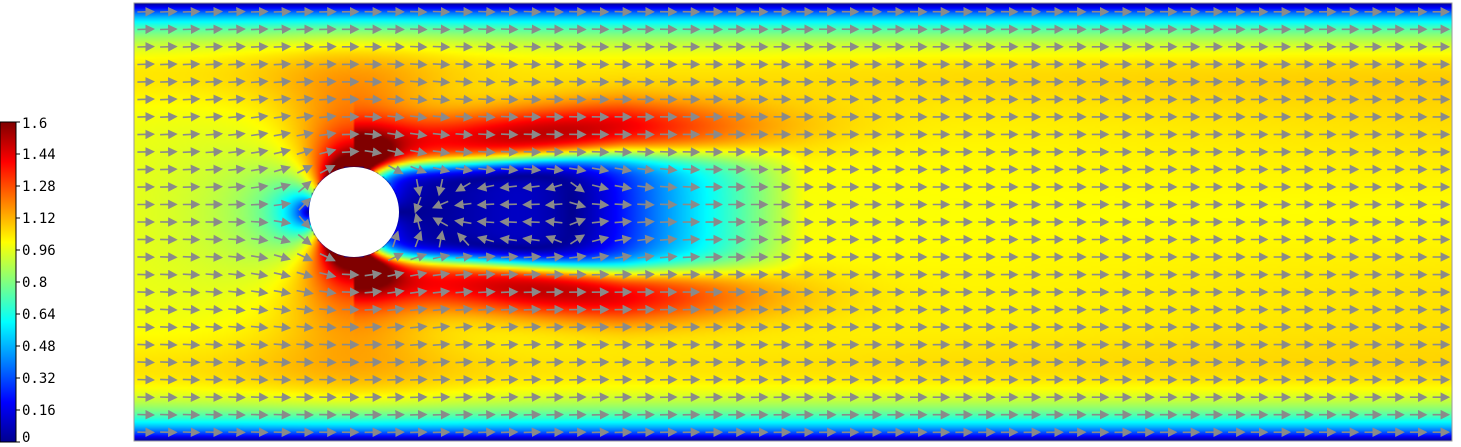 The image size is (1461, 447). Describe the element at coordinates (39, 411) in the screenshot. I see `colorbar-tick-label: 0.16` at that location.